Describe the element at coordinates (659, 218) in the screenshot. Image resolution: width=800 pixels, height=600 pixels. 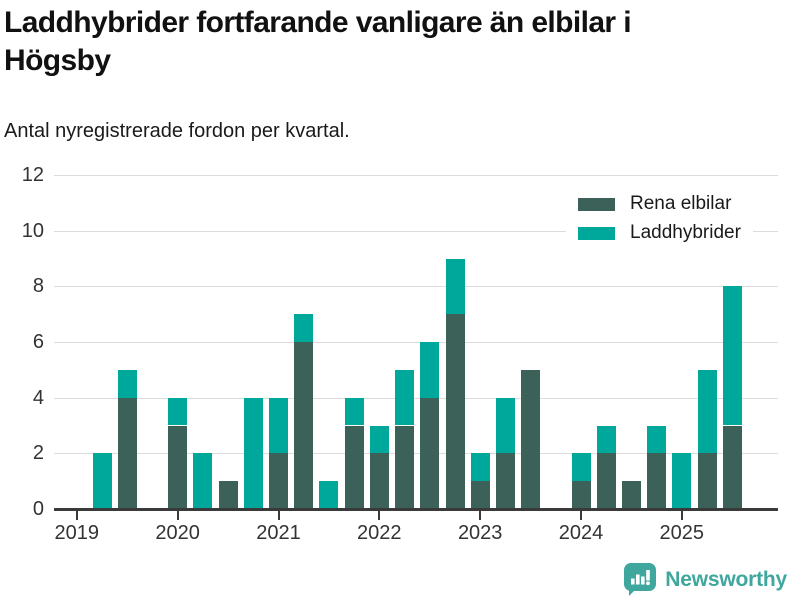
I see `chart-legend: Rena elbilar Laddhybrider` at that location.